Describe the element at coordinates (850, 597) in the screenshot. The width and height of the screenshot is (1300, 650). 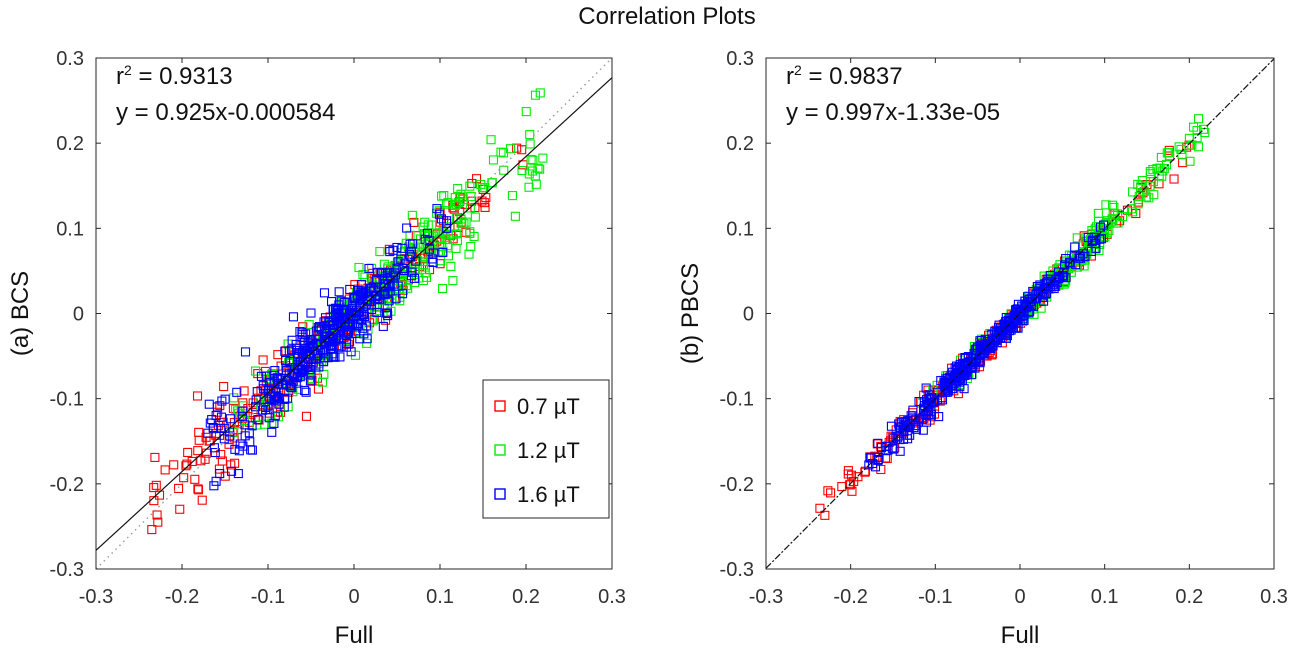
I see `x-tick-label: -0.2` at that location.